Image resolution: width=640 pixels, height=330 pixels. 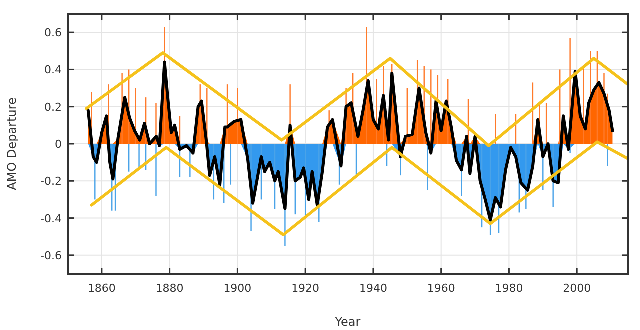 I want to click on x-tick-label: 2000, so click(x=577, y=288).